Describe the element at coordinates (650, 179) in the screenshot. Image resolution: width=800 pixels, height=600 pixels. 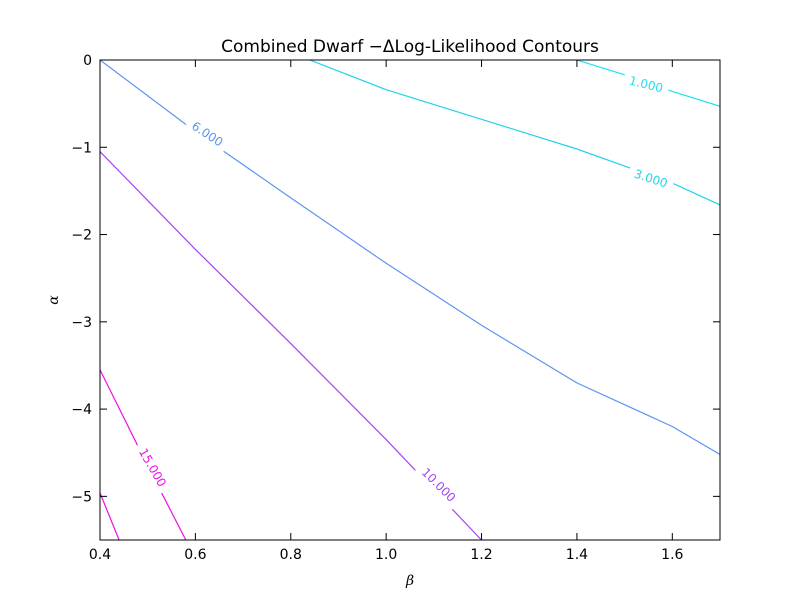
I see `contour-label-1: 3.000` at that location.